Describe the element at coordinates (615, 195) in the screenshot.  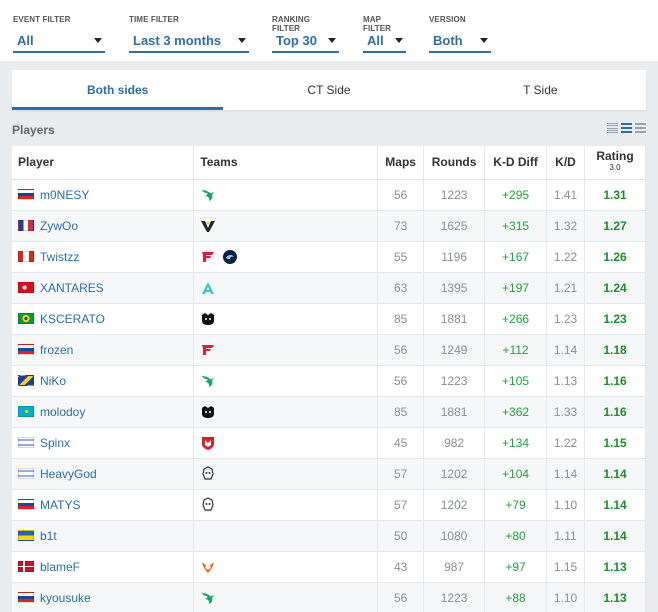
I see `rating-cell: 1.31` at that location.